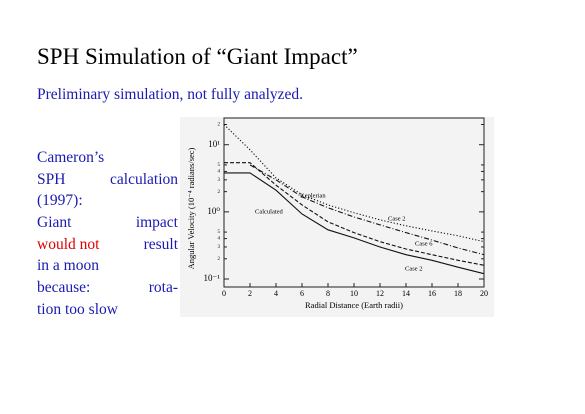 The image size is (585, 414). I want to click on body-line: Cameron’s, so click(107, 160).